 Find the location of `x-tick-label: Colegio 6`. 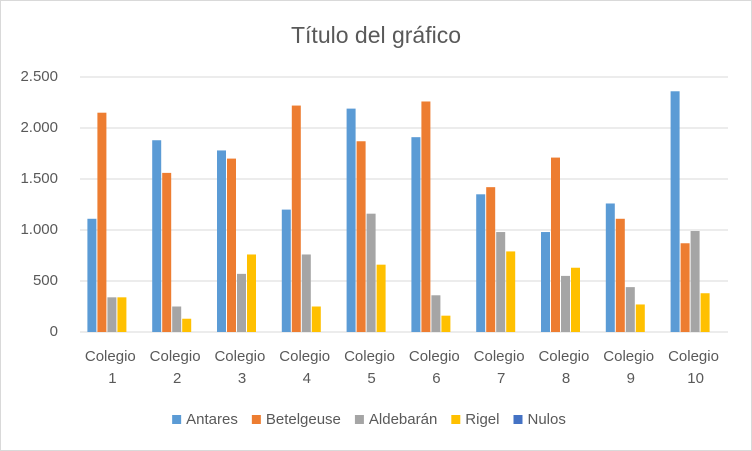

x-tick-label: Colegio 6 is located at coordinates (436, 367).